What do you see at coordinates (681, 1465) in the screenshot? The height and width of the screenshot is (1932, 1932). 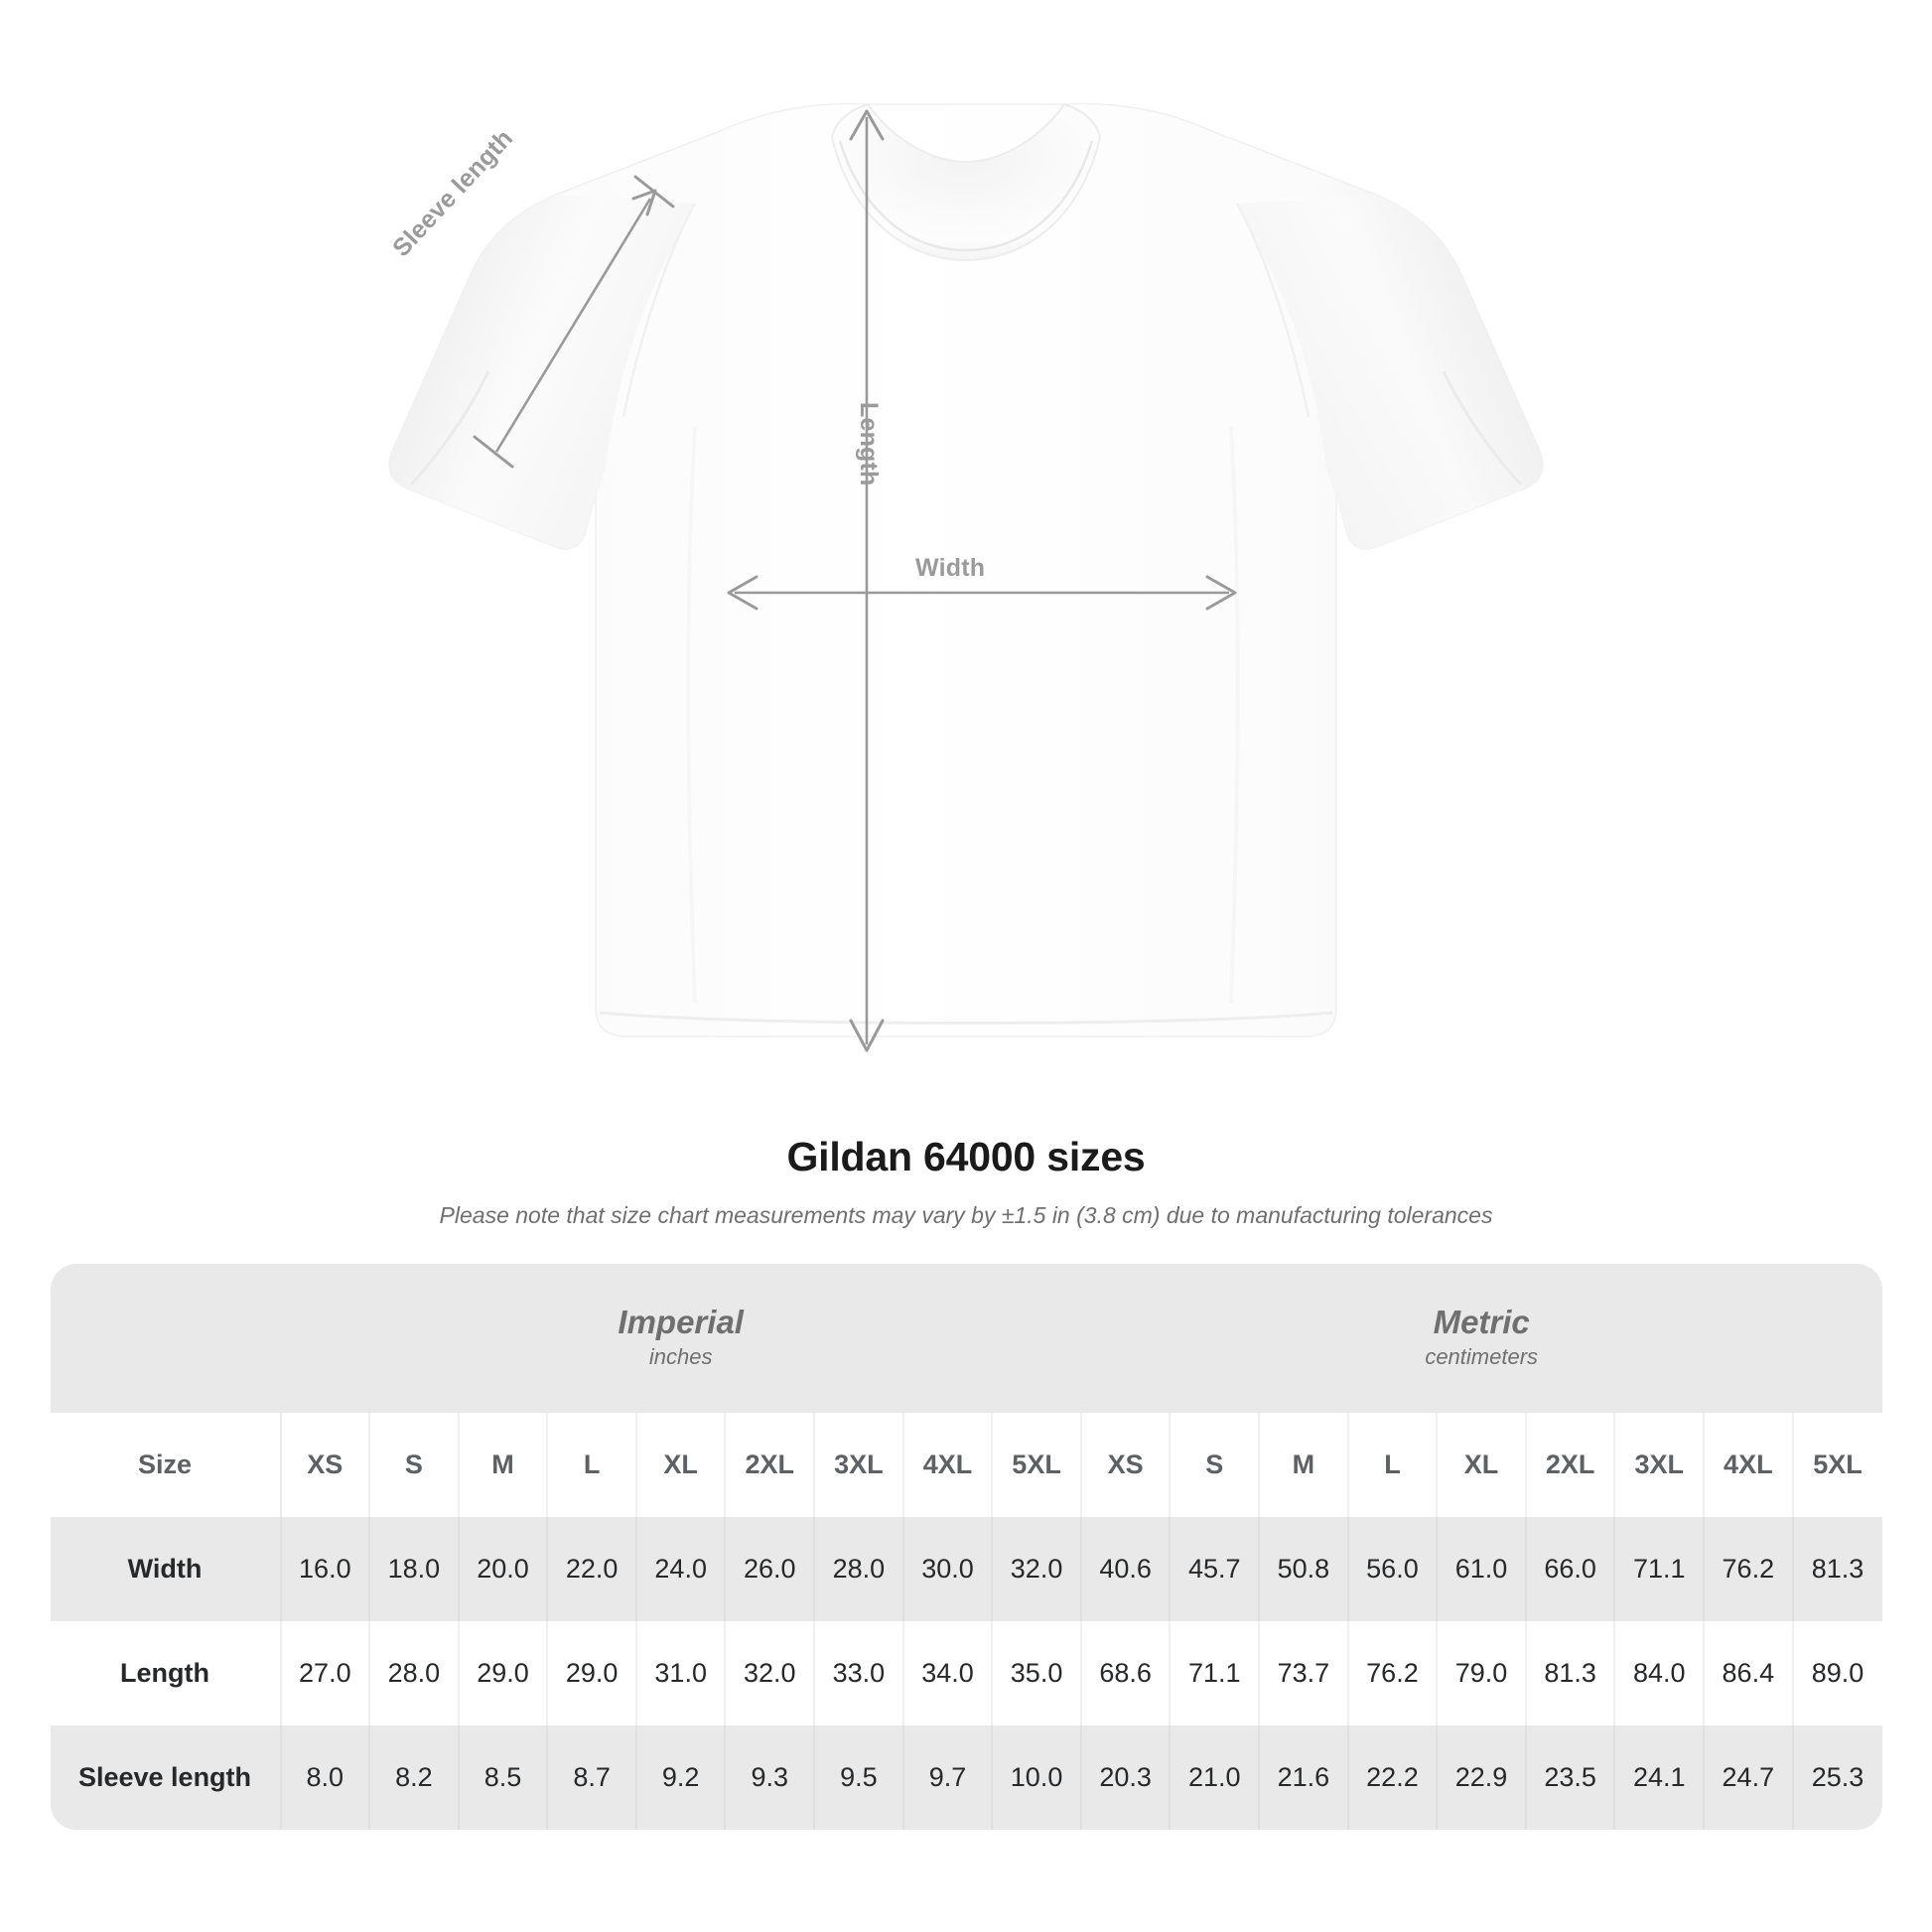 I see `header-size-imp-4: XL` at bounding box center [681, 1465].